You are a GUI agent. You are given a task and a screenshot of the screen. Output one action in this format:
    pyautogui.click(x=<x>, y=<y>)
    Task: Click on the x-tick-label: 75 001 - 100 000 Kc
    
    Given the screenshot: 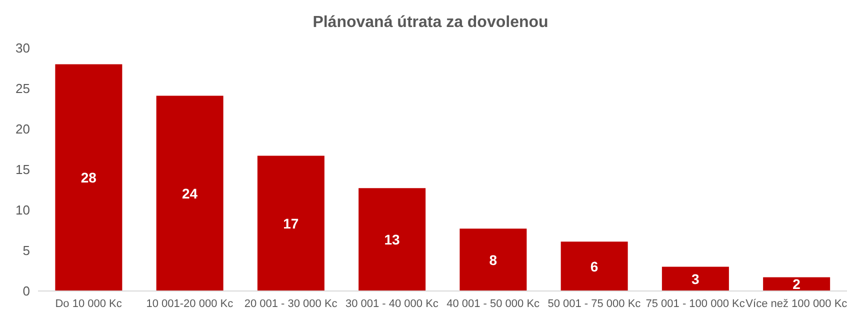 What is the action you would take?
    pyautogui.click(x=696, y=304)
    